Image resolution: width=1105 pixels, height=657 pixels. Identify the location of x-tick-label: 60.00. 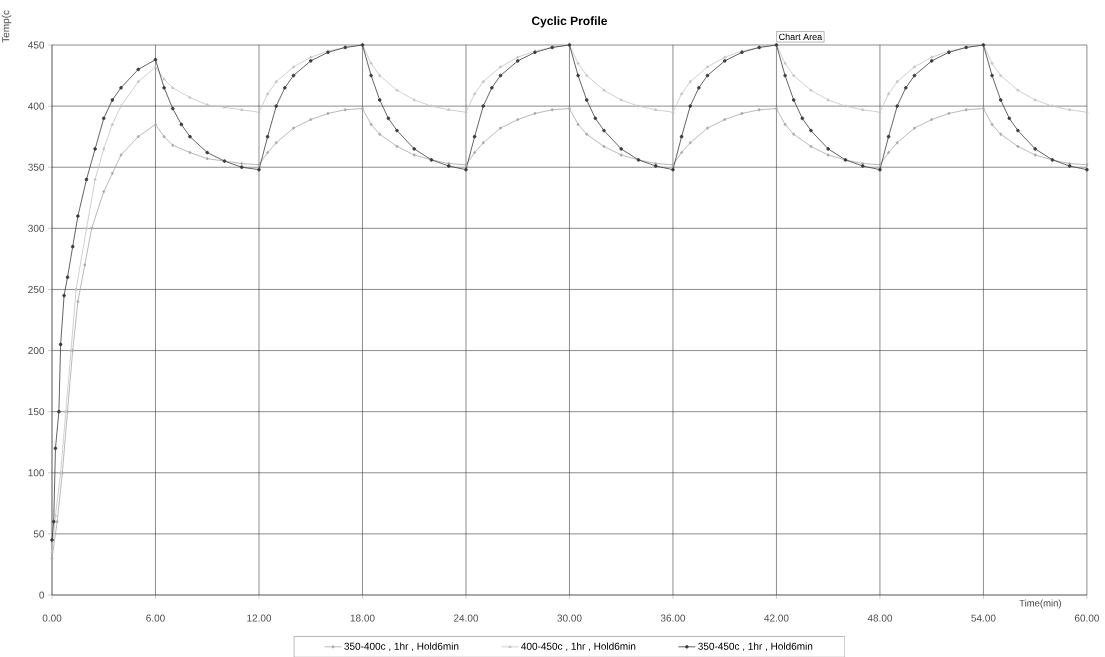
(1087, 618).